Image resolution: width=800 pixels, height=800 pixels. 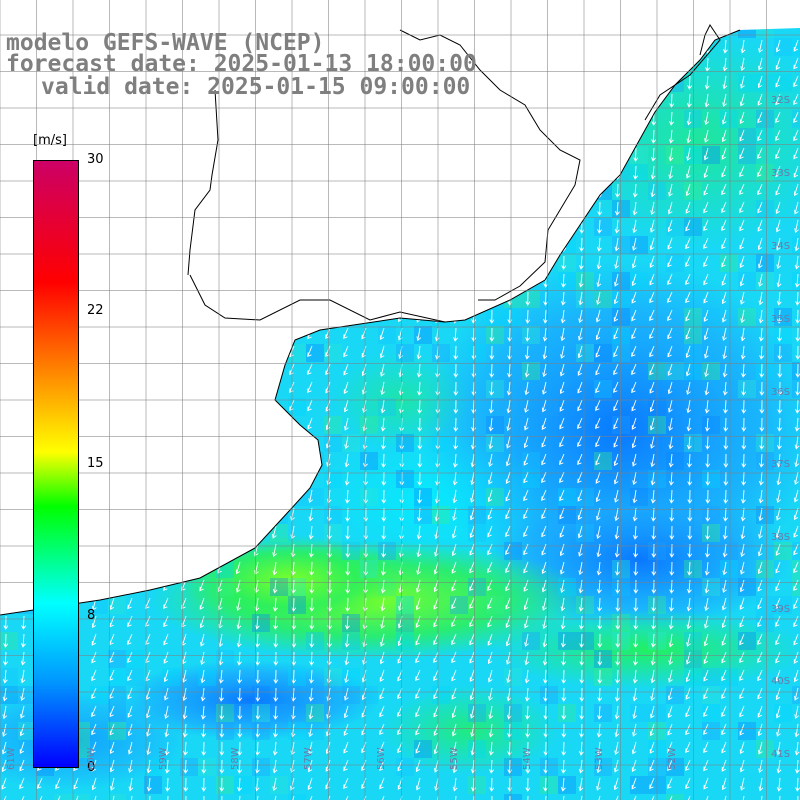 I want to click on colorbar-unit: [m/s], so click(x=50, y=140).